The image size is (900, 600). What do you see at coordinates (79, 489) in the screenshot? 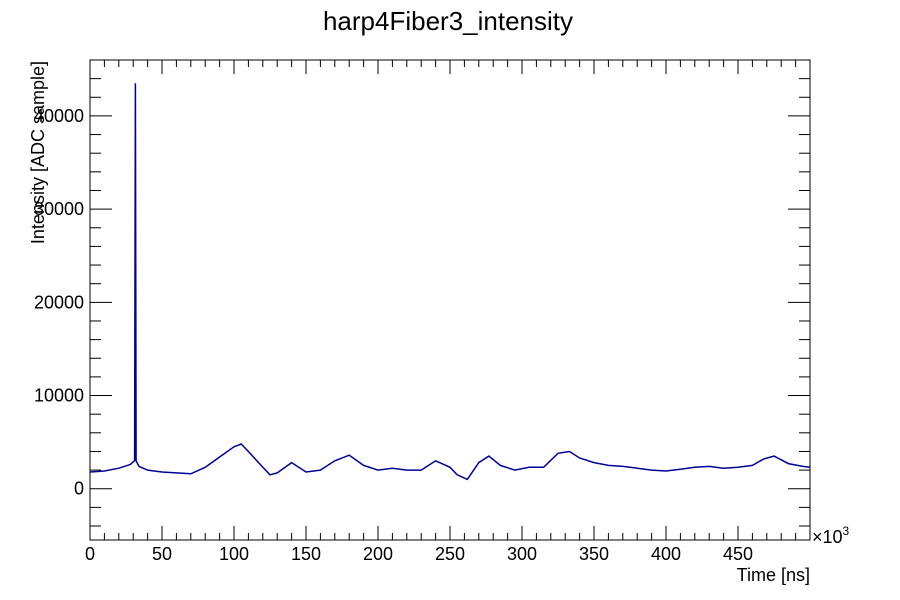
I see `y-tick-label: 0` at bounding box center [79, 489].